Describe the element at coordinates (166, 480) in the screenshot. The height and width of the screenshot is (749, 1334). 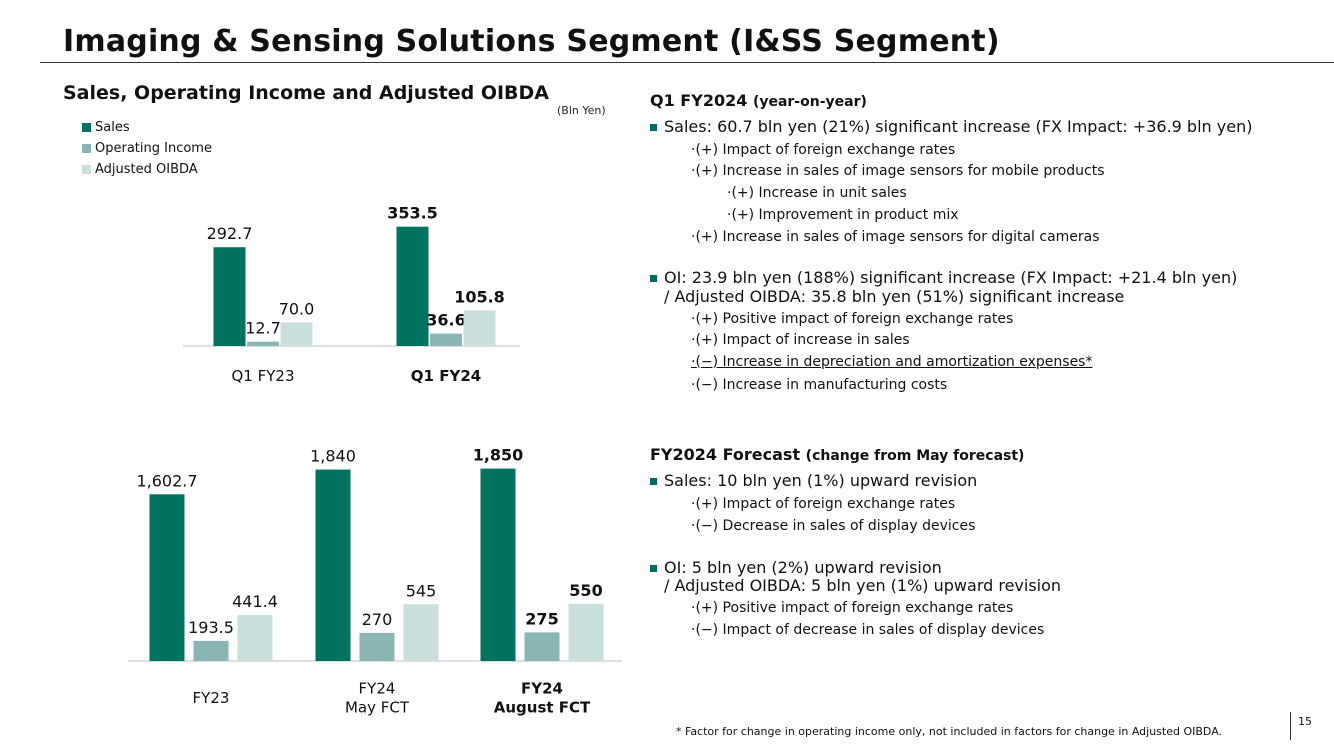
I see `data-label-sales: 1,602.7` at that location.